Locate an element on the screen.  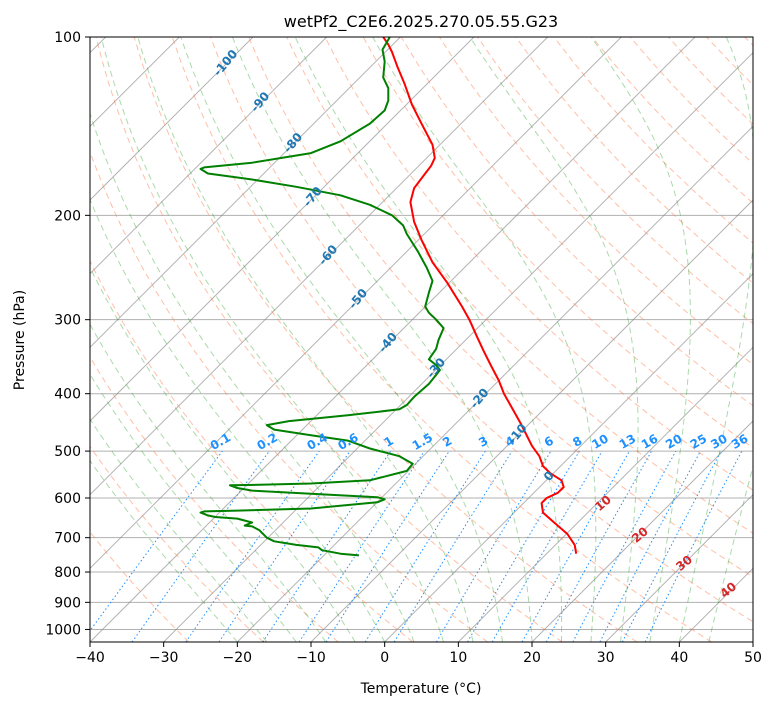
y-tick-label: 500 is located at coordinates (67, 452).